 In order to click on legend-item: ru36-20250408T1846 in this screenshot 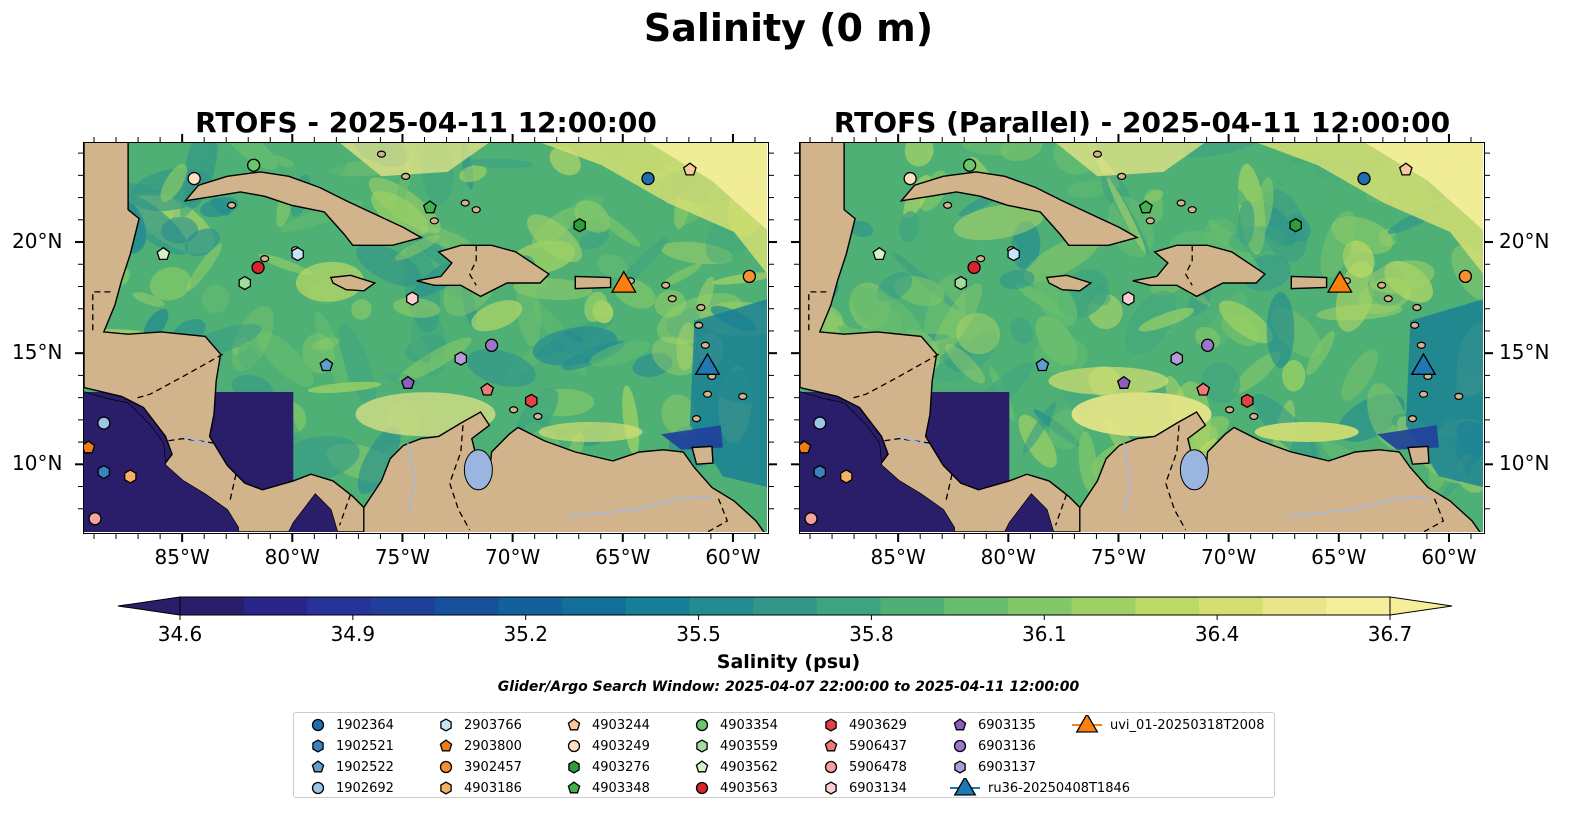, I will do `click(1040, 788)`.